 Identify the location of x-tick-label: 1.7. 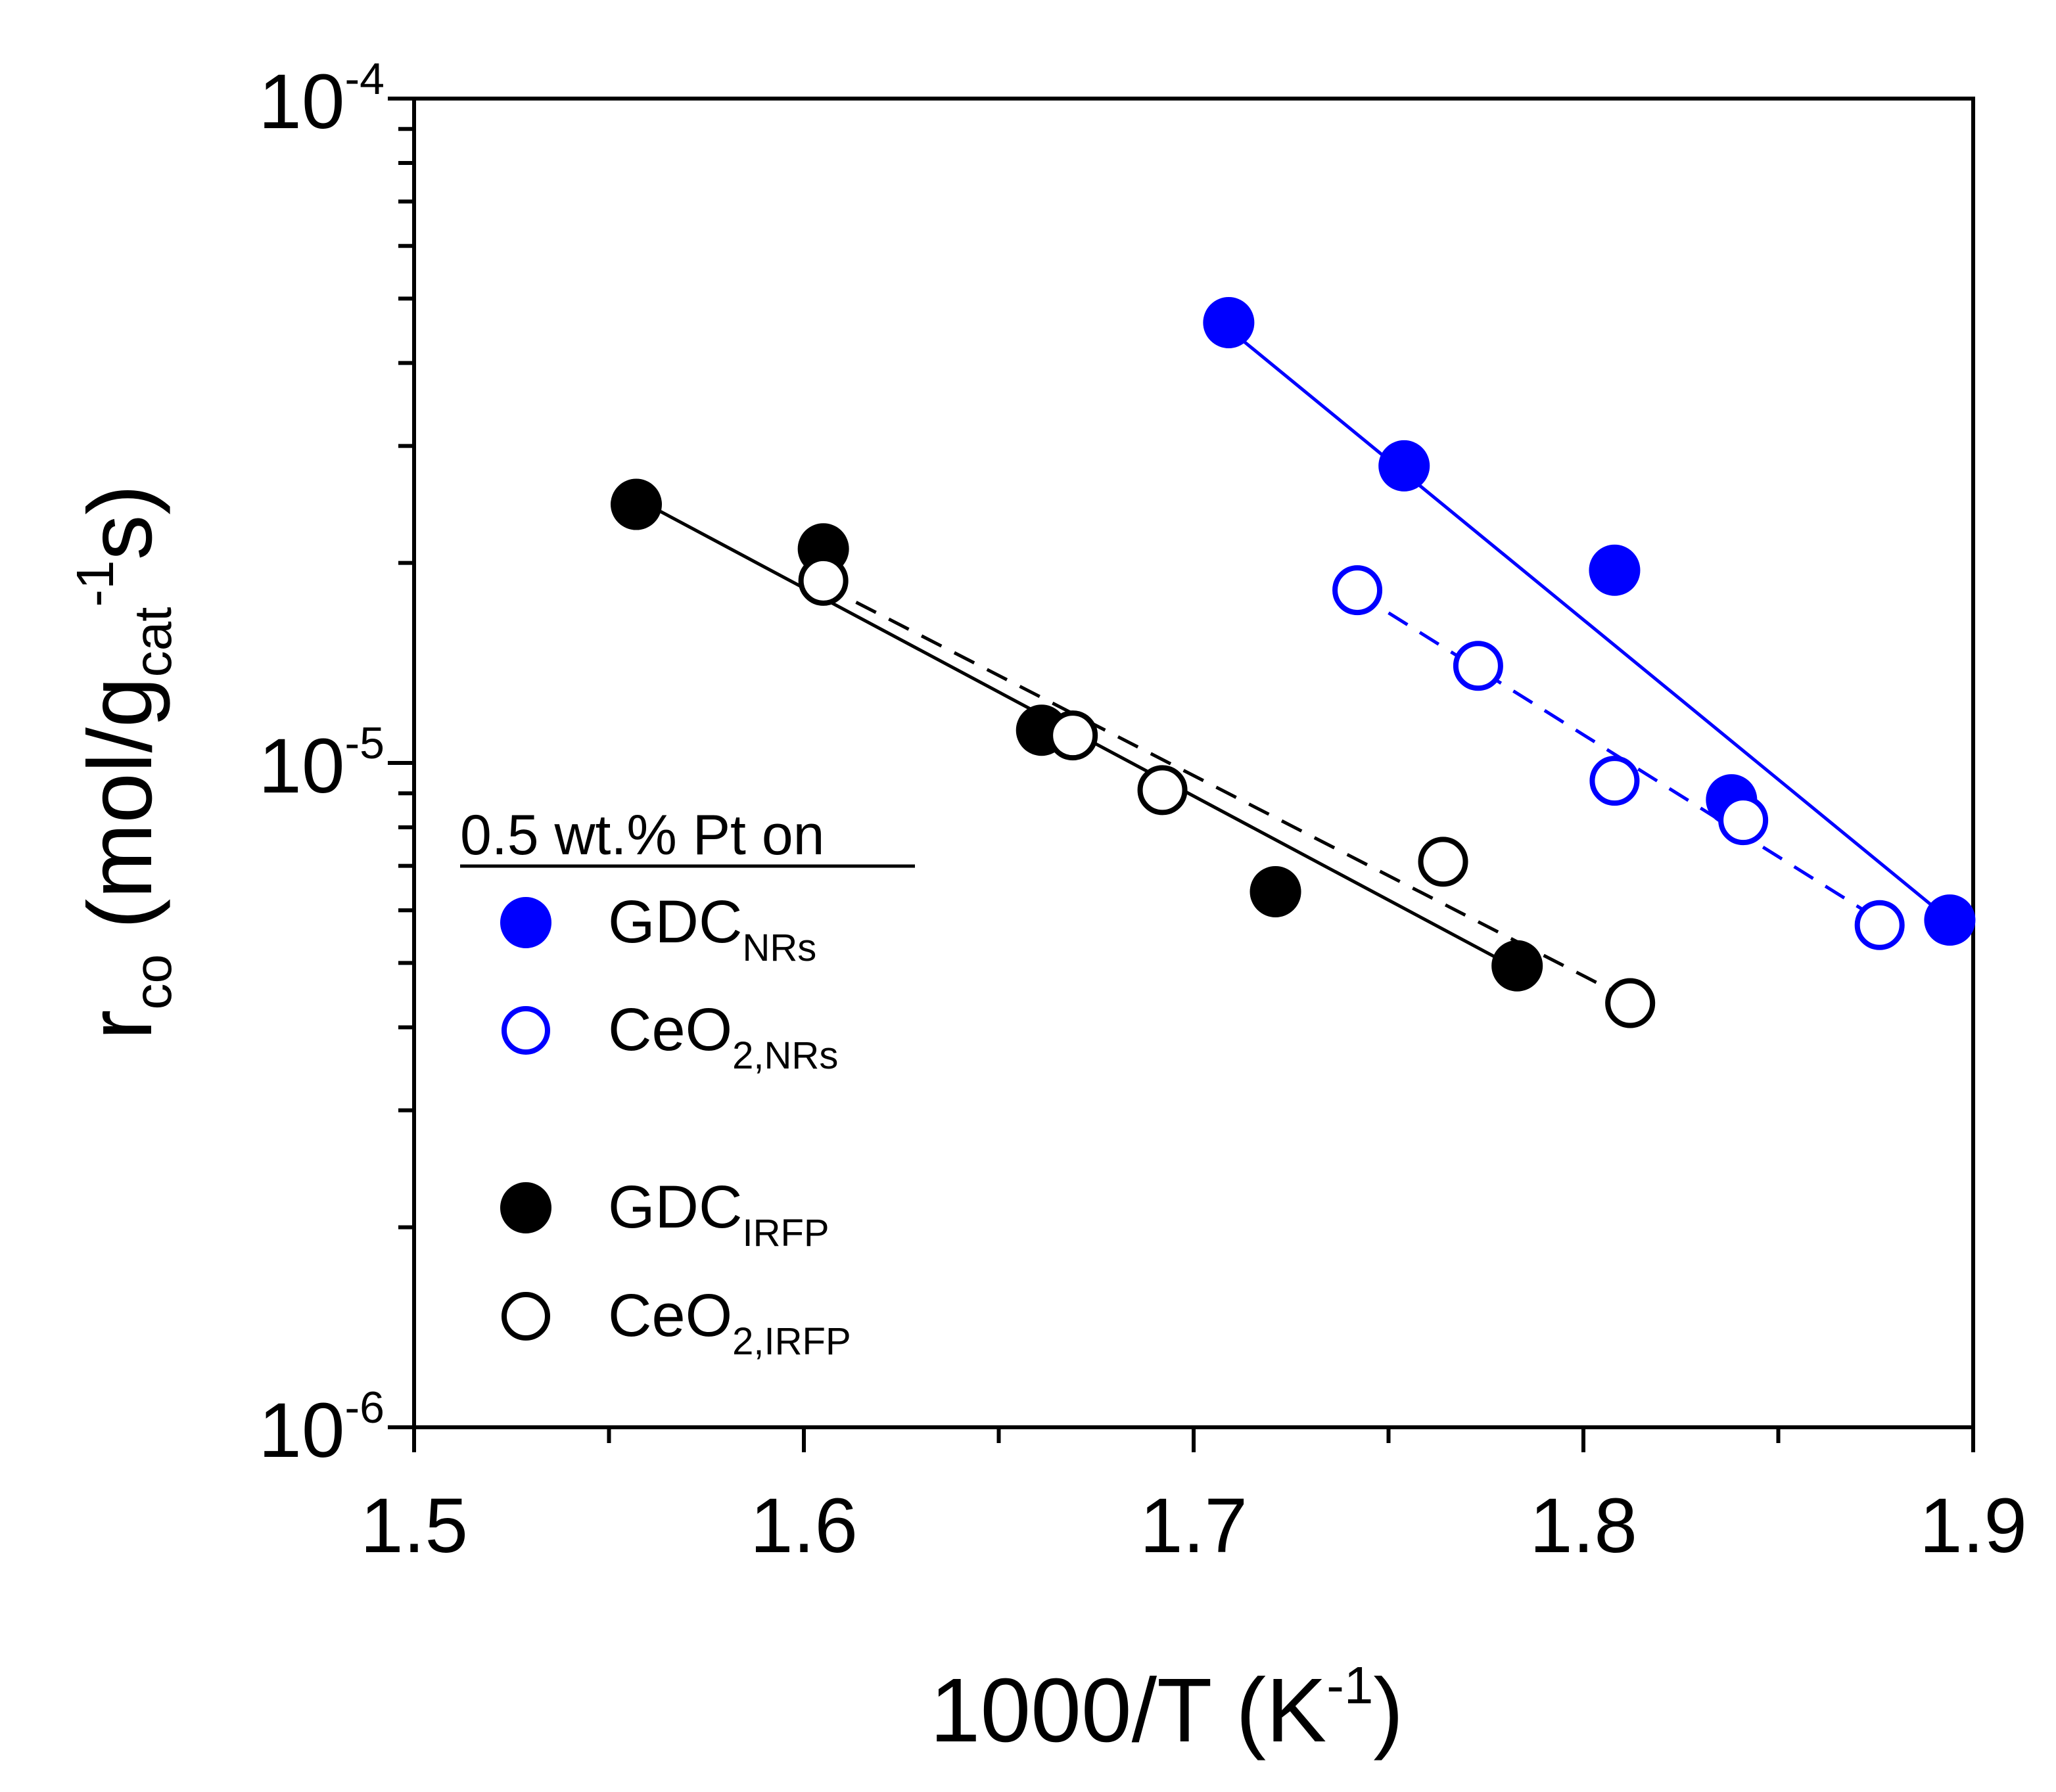
(1194, 1525).